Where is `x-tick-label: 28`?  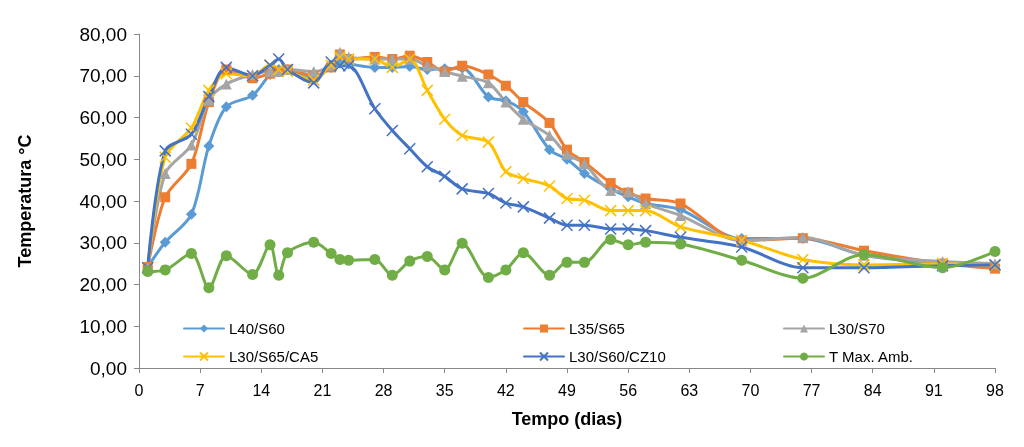 x-tick-label: 28 is located at coordinates (383, 390).